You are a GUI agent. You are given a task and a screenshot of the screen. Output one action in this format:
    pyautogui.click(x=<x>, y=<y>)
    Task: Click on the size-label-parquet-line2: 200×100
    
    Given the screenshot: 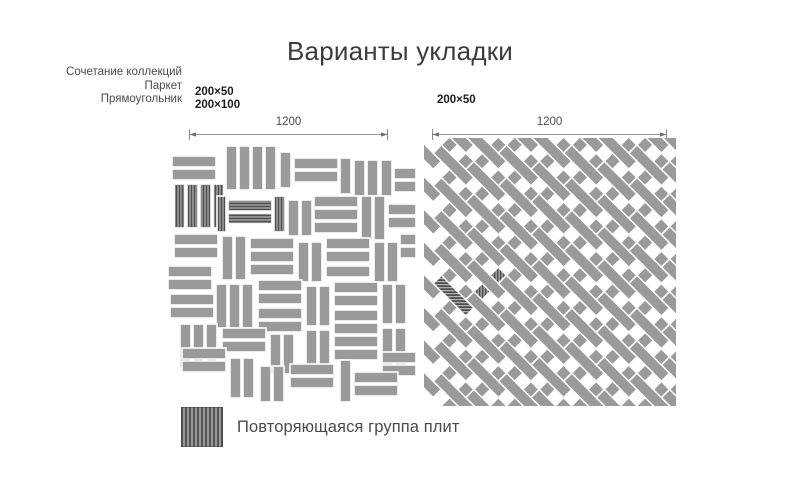 What is the action you would take?
    pyautogui.click(x=218, y=104)
    